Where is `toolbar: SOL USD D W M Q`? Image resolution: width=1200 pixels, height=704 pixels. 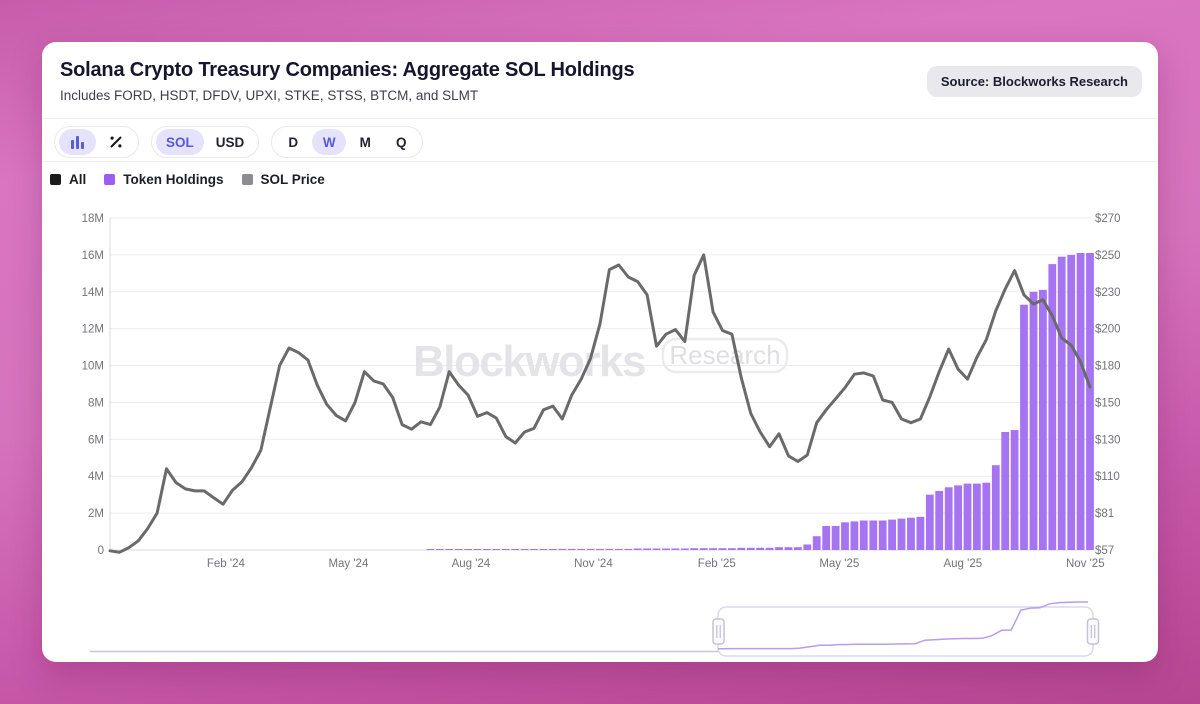 toolbar: SOL USD D W M Q is located at coordinates (239, 142).